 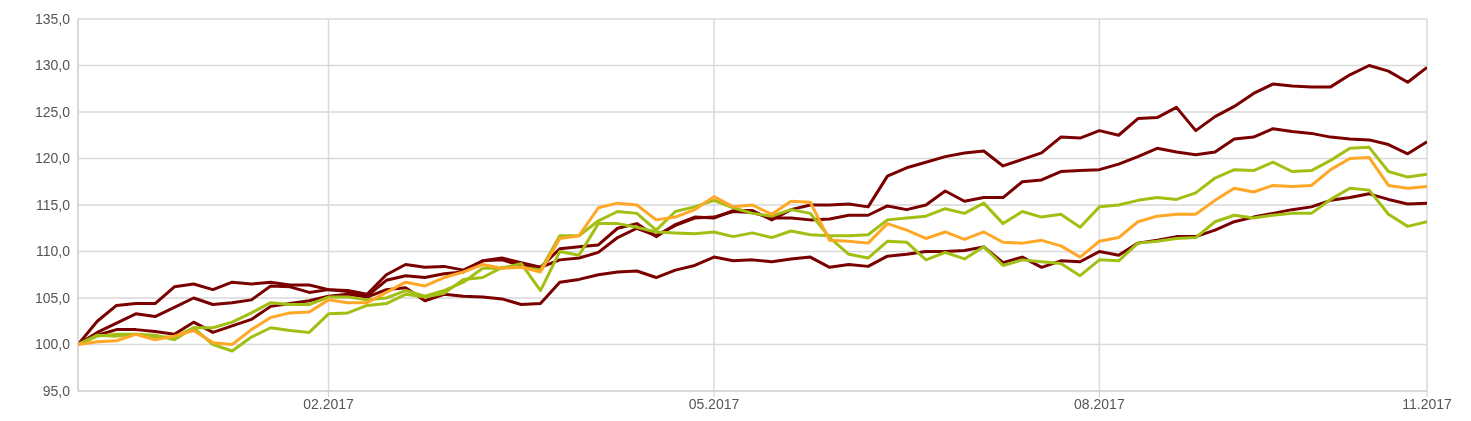 I want to click on y-tick-label: 135,0, so click(x=52, y=18).